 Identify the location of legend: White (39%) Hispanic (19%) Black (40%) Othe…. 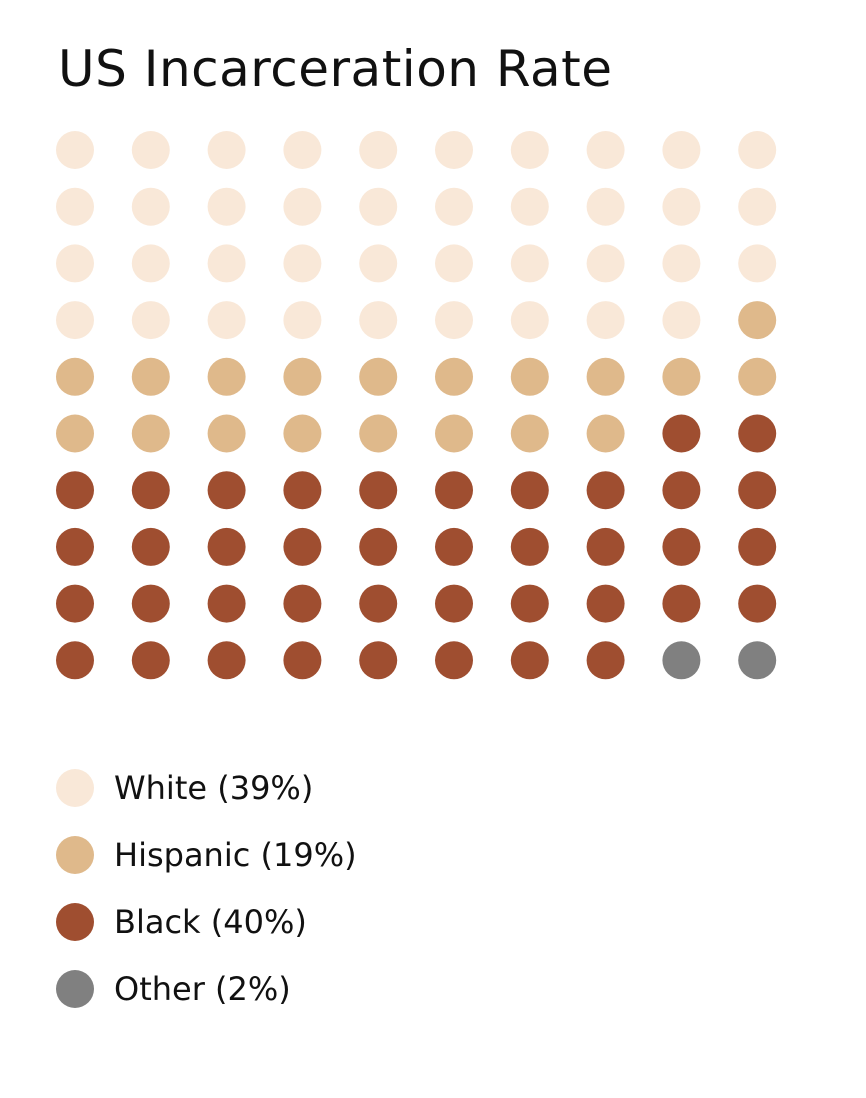
(206, 898).